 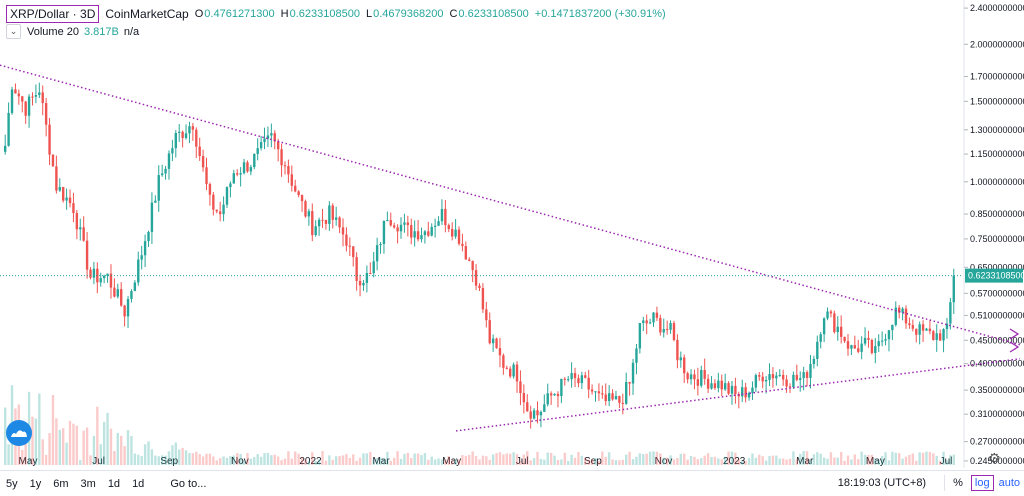 I want to click on chart-settings-gear-icon: ⚙, so click(x=994, y=458).